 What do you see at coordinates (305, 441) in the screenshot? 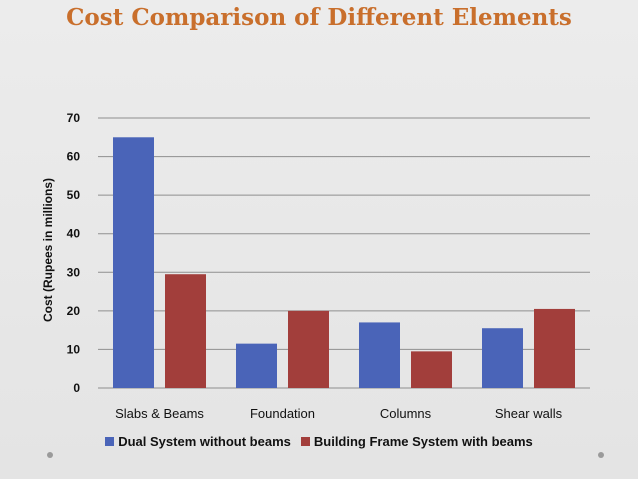
I see `legend-swatch-frame` at bounding box center [305, 441].